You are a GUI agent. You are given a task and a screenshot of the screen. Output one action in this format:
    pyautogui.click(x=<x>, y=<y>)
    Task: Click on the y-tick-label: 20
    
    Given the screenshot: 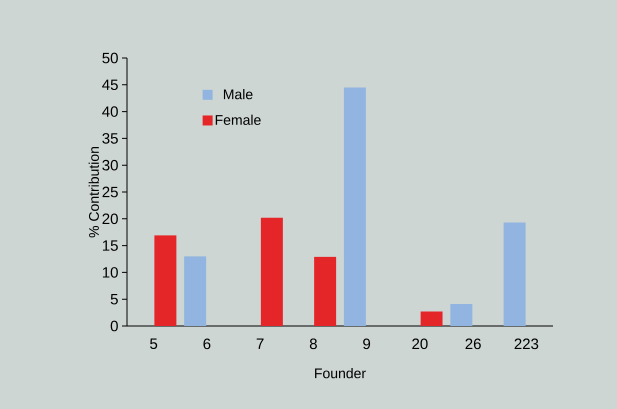 What is the action you would take?
    pyautogui.click(x=110, y=218)
    